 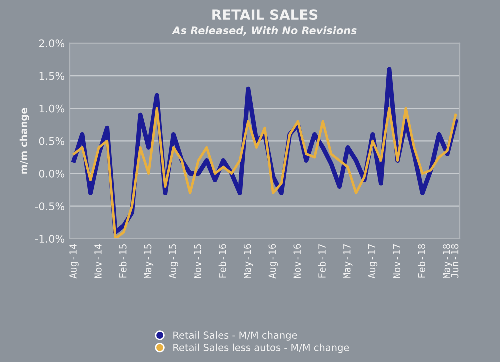 I want to click on x-tick-label: Feb-15, so click(x=123, y=261).